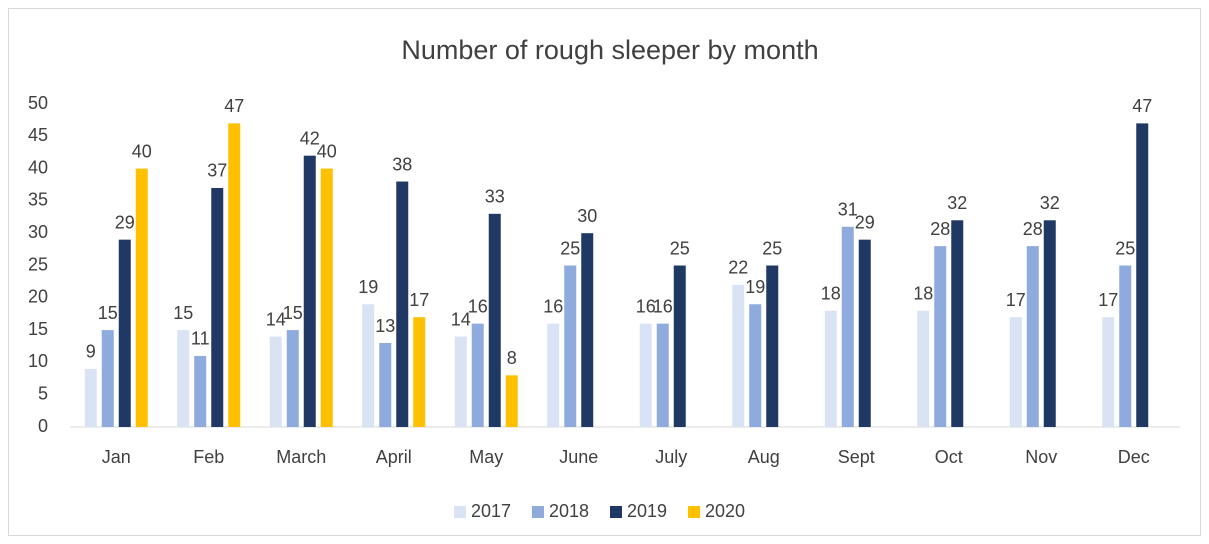 This screenshot has width=1209, height=544. Describe the element at coordinates (38, 297) in the screenshot. I see `y-tick-label: 20` at that location.